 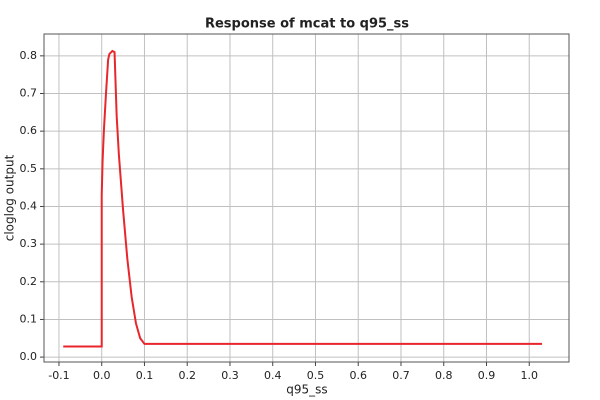 I want to click on x-tick-label: 0.2, so click(x=187, y=375).